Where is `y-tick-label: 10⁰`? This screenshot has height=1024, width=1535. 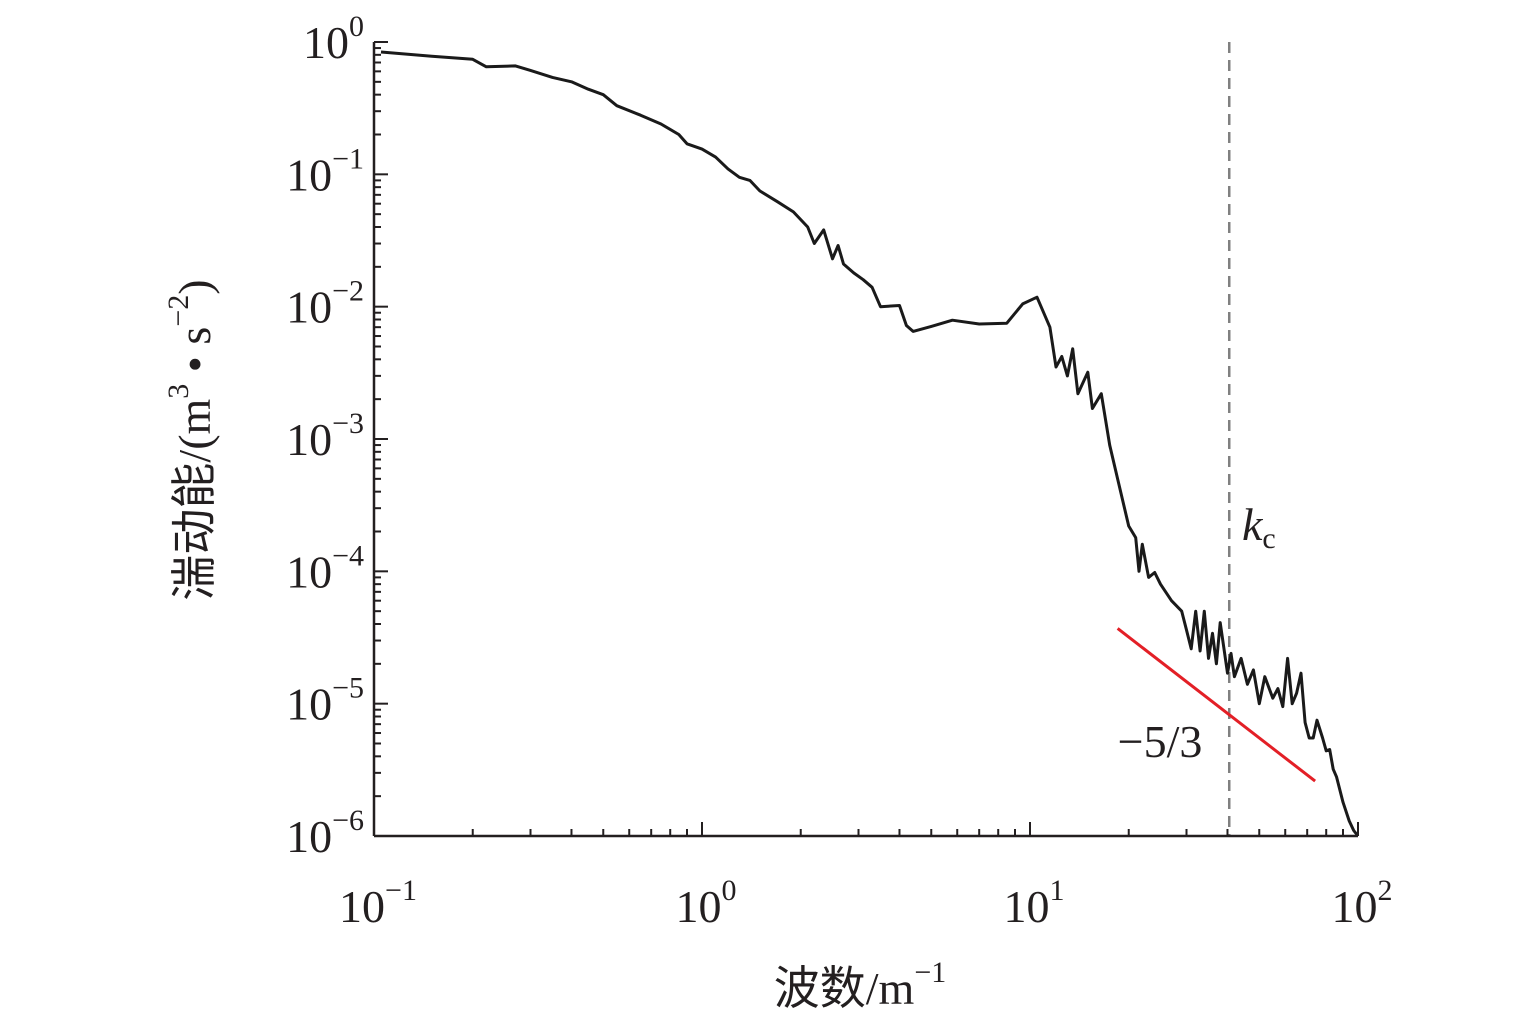 y-tick-label: 10⁰ is located at coordinates (333, 39).